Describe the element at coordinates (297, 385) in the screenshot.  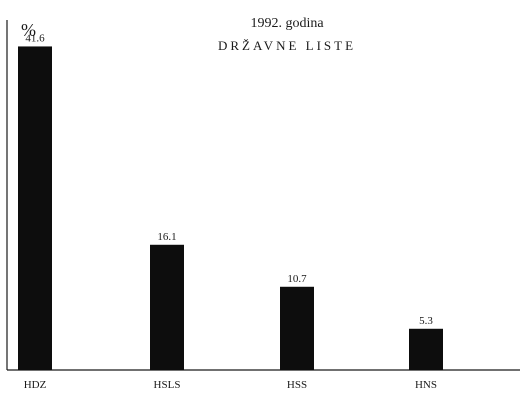
I see `x-tick-label-hss: HSS` at that location.